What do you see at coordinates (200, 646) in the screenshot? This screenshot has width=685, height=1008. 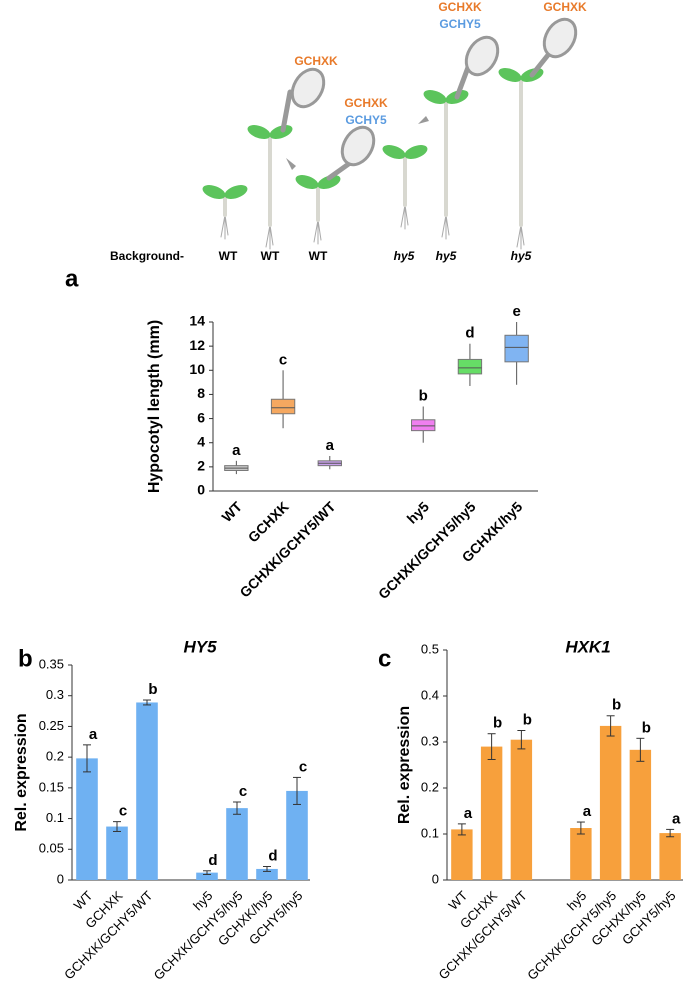 I see `chart-title: HY5` at bounding box center [200, 646].